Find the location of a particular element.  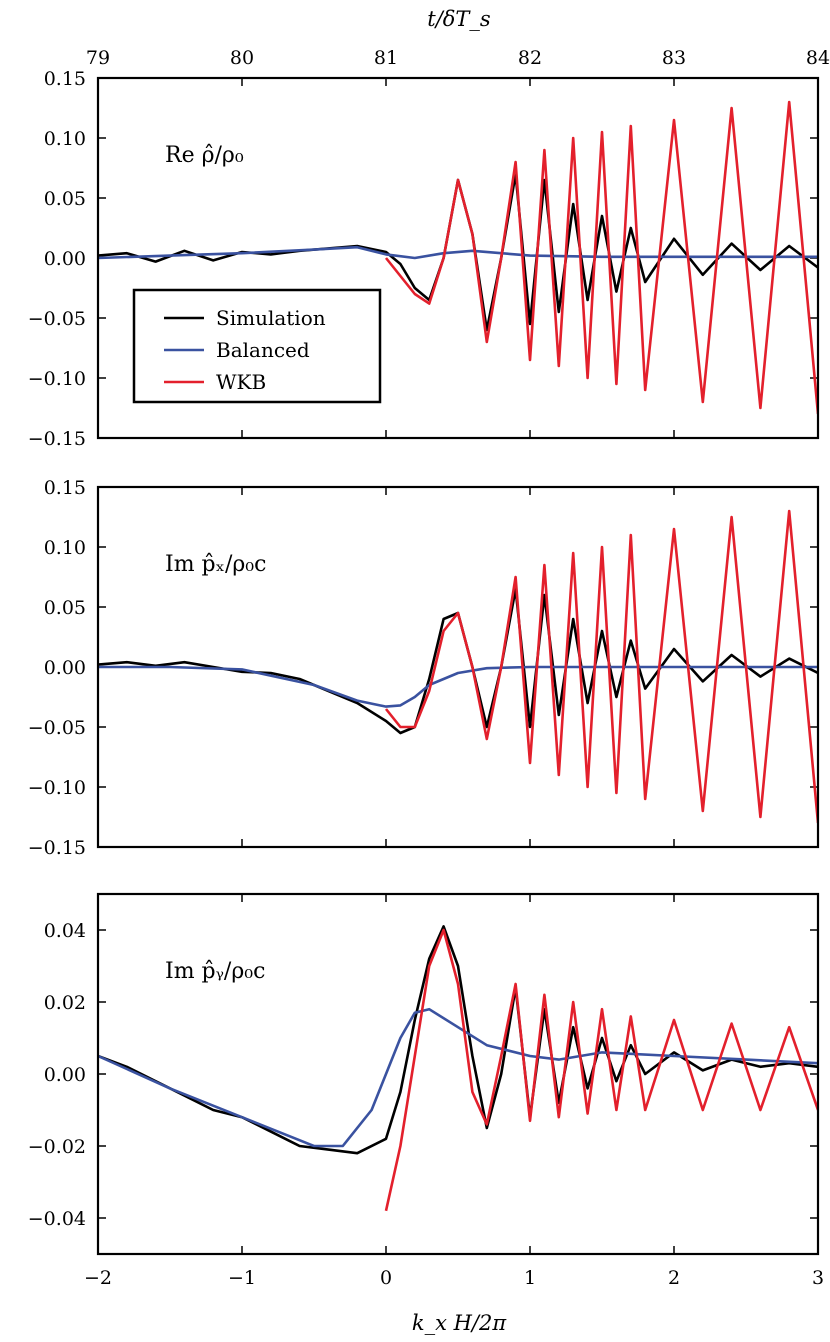

x-tick-label: −1 is located at coordinates (242, 1278).